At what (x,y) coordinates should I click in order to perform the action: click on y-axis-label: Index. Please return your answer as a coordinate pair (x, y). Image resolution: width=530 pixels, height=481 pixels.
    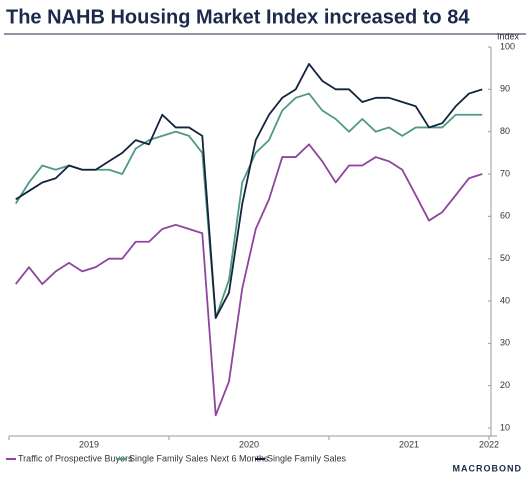
    Looking at the image, I should click on (508, 36).